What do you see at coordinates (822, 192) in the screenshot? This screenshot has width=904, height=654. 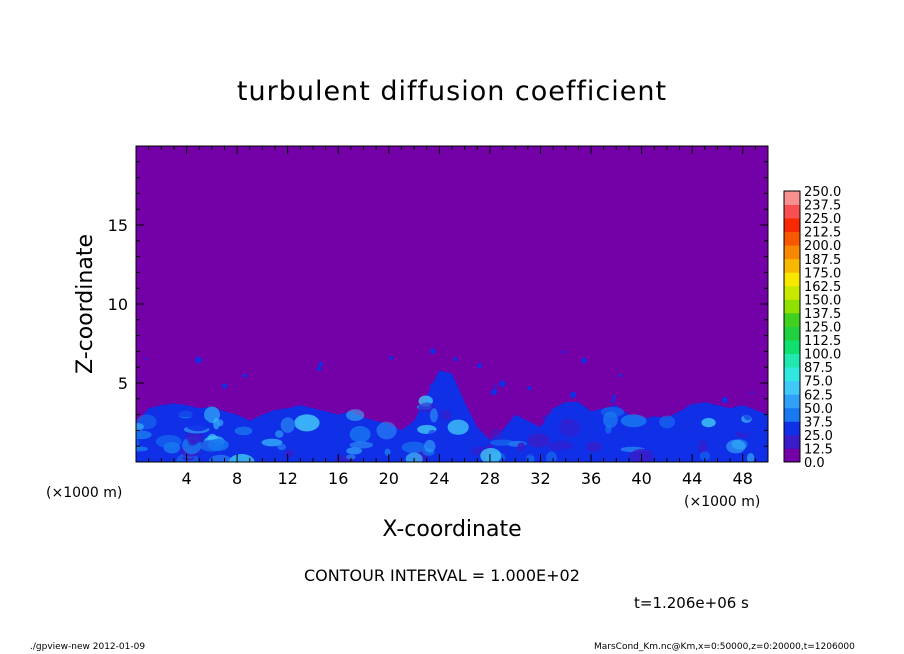 I see `colorbar-label: 250.0` at bounding box center [822, 192].